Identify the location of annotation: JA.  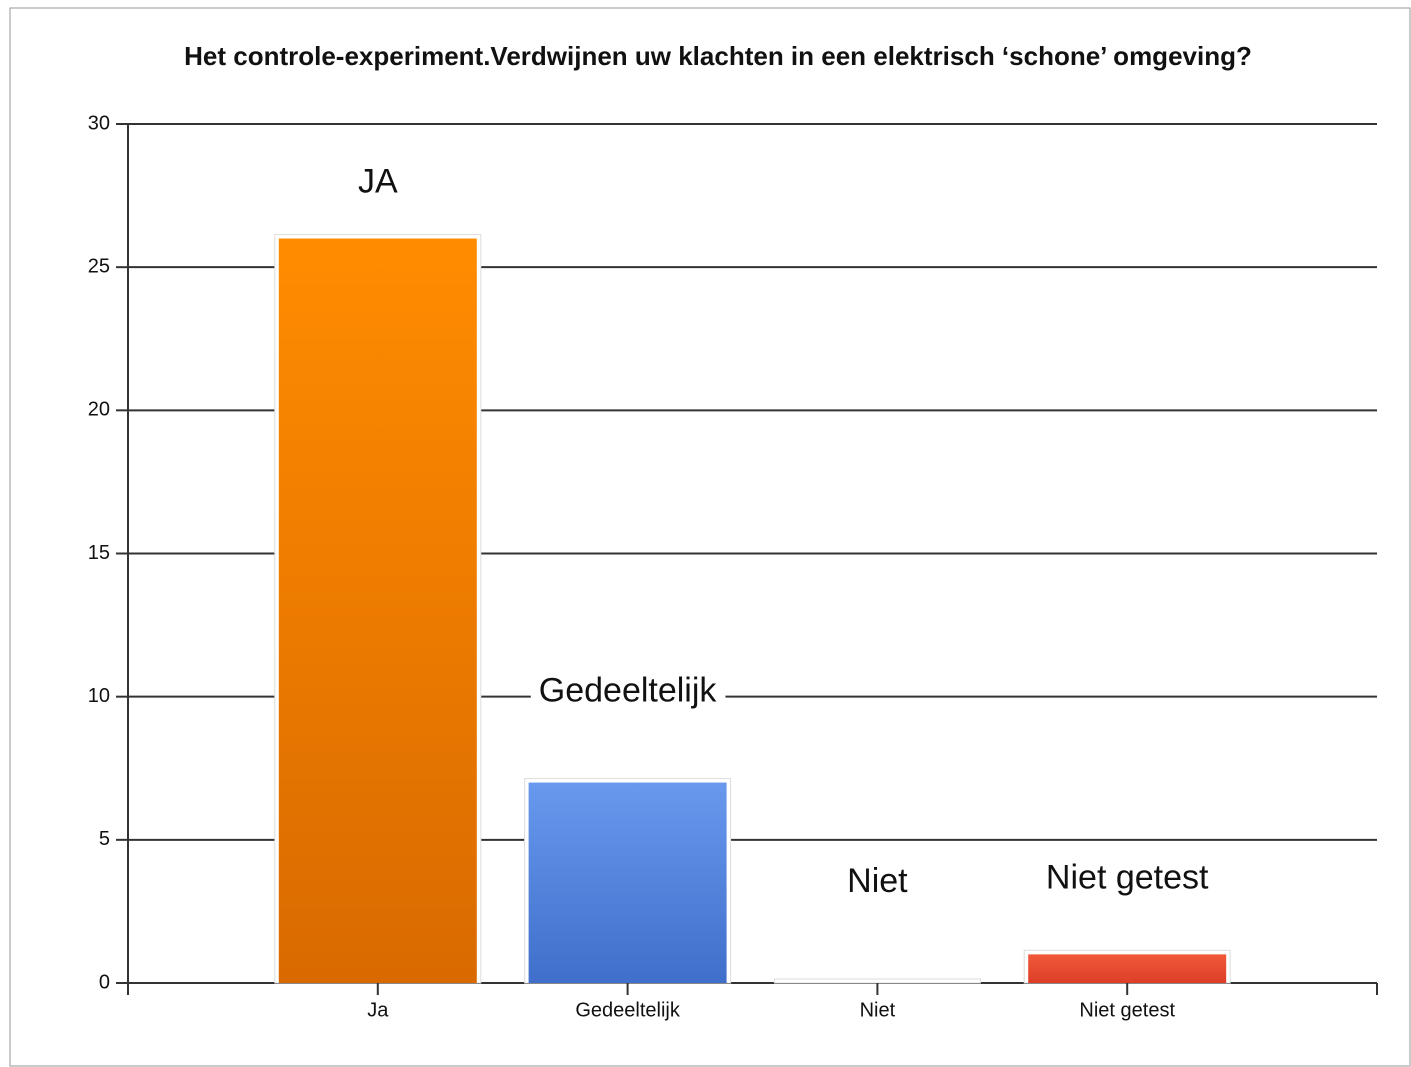
(378, 182).